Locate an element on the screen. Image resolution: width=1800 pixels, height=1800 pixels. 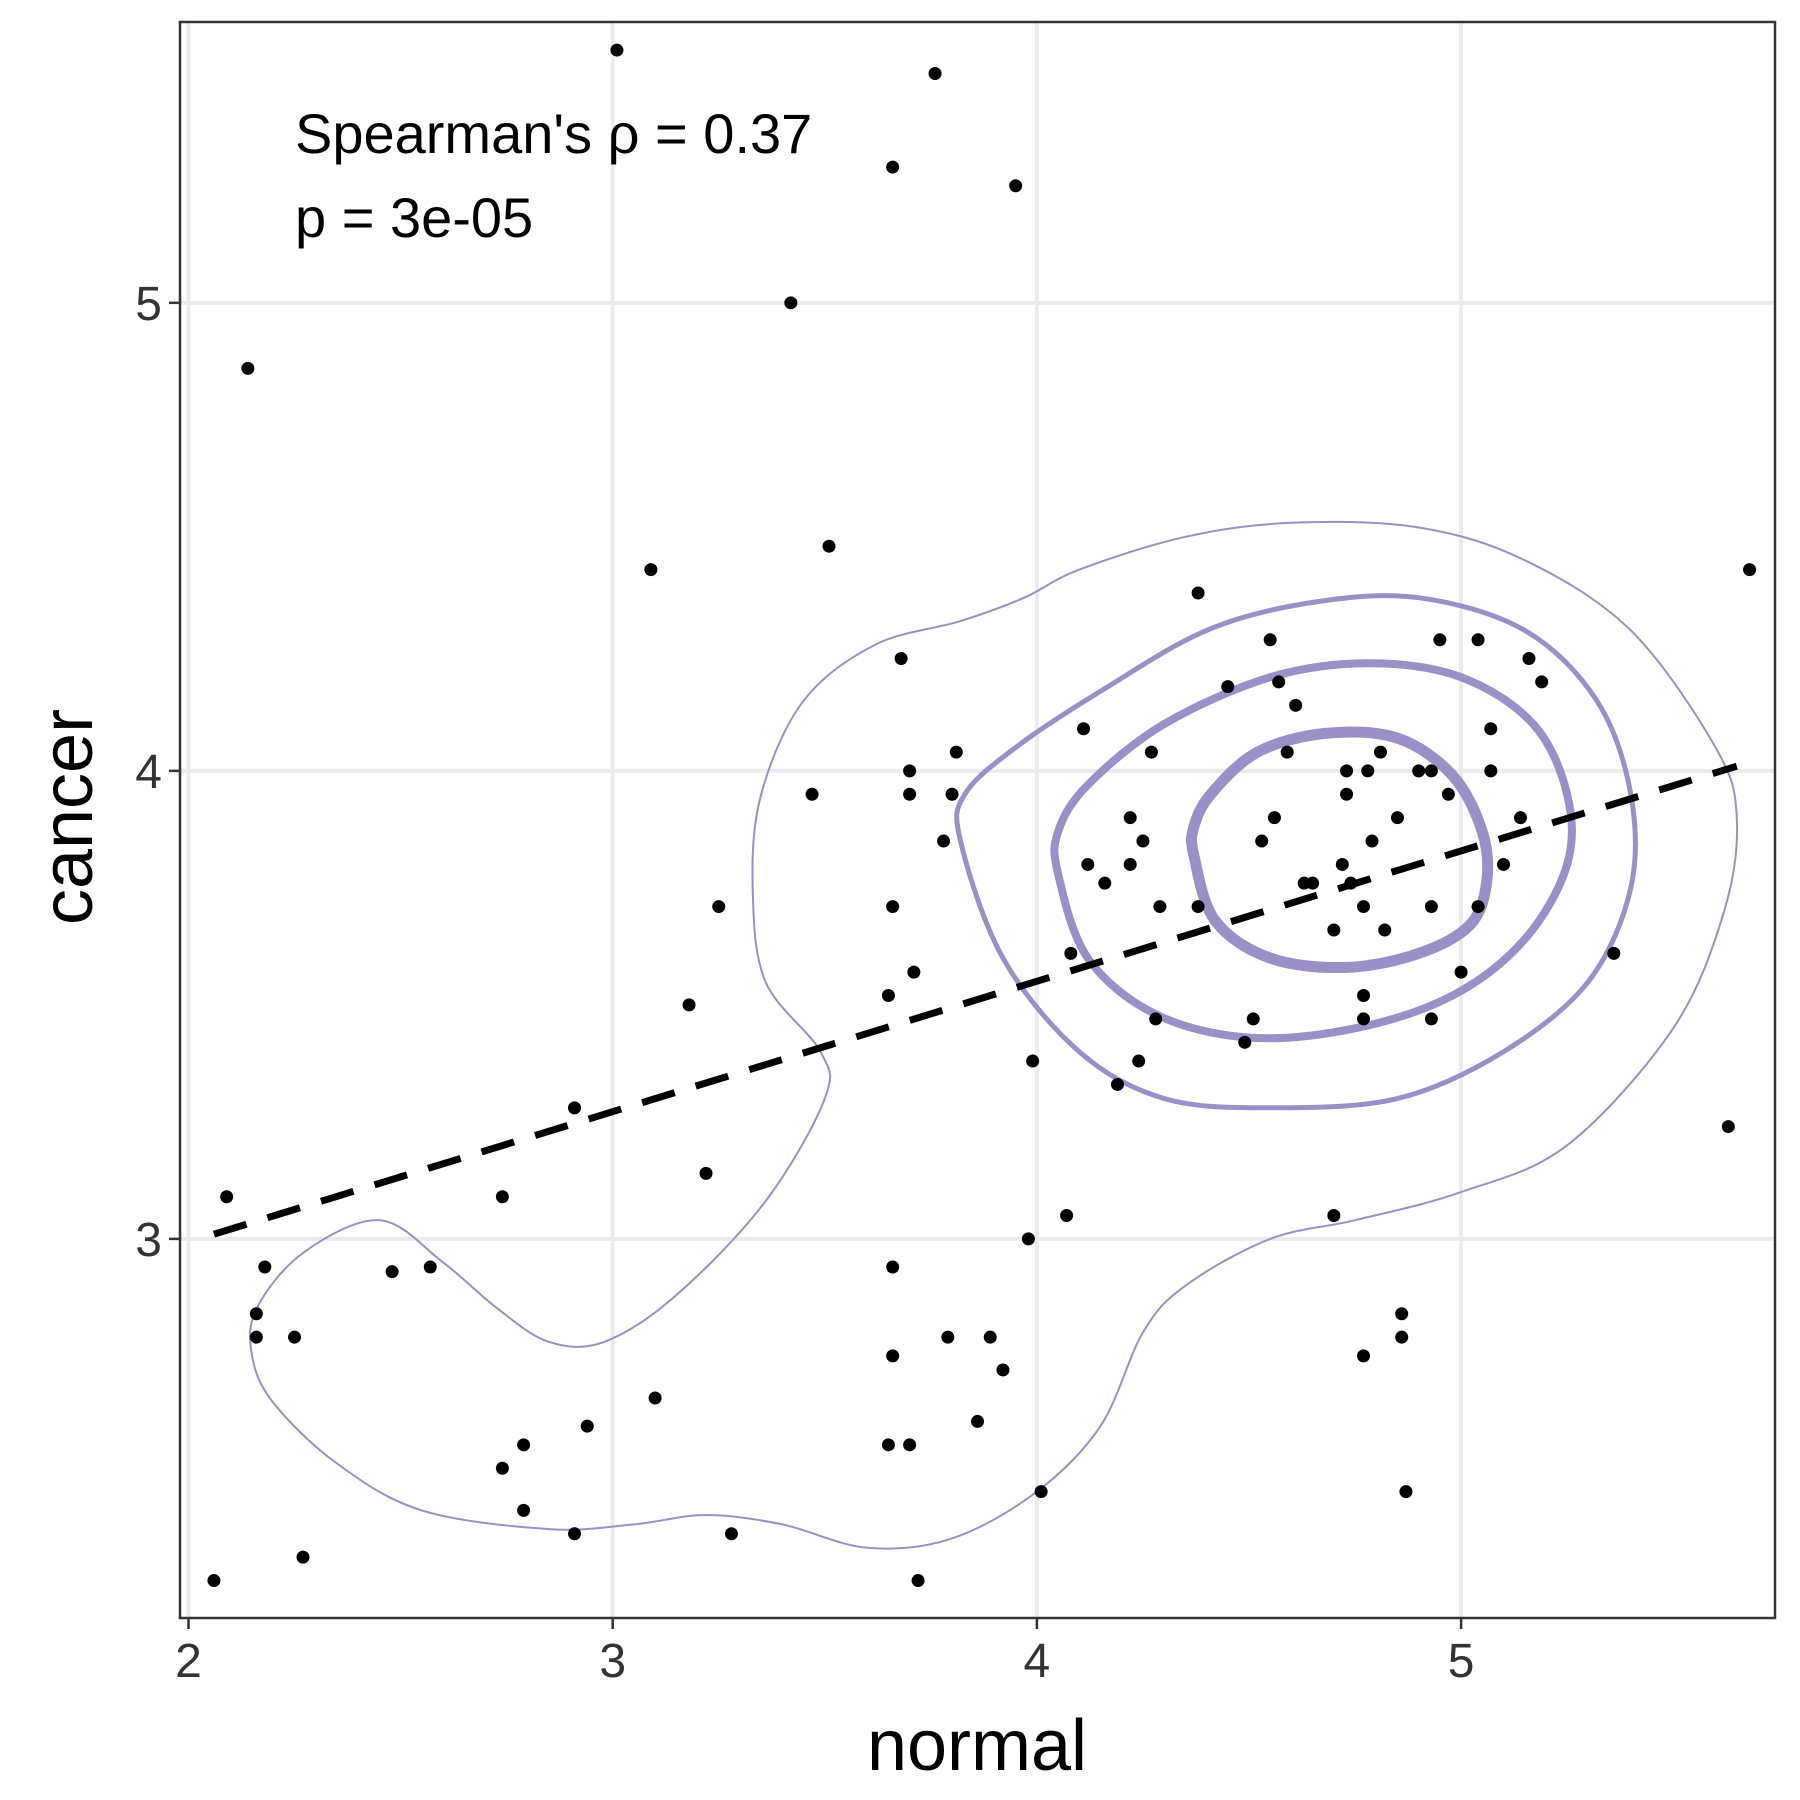
y-tick-label: 3 is located at coordinates (148, 1240).